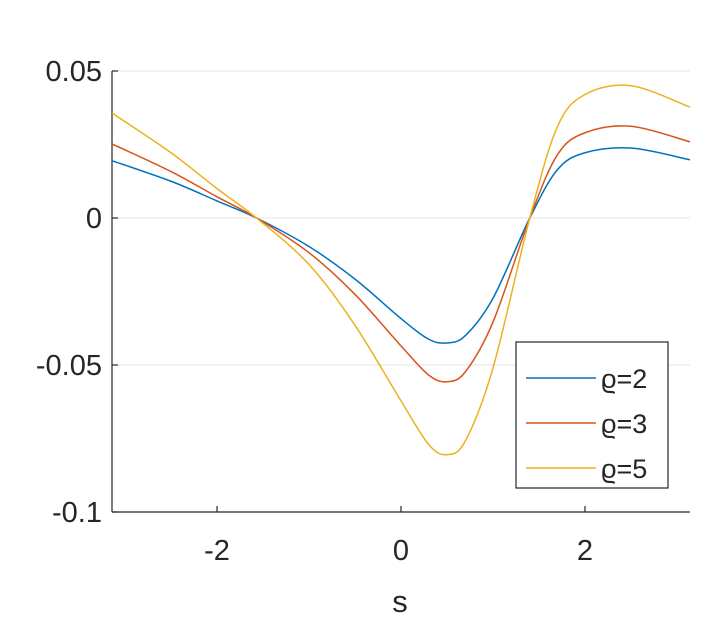  I want to click on y-tick-label: 0, so click(94, 219).